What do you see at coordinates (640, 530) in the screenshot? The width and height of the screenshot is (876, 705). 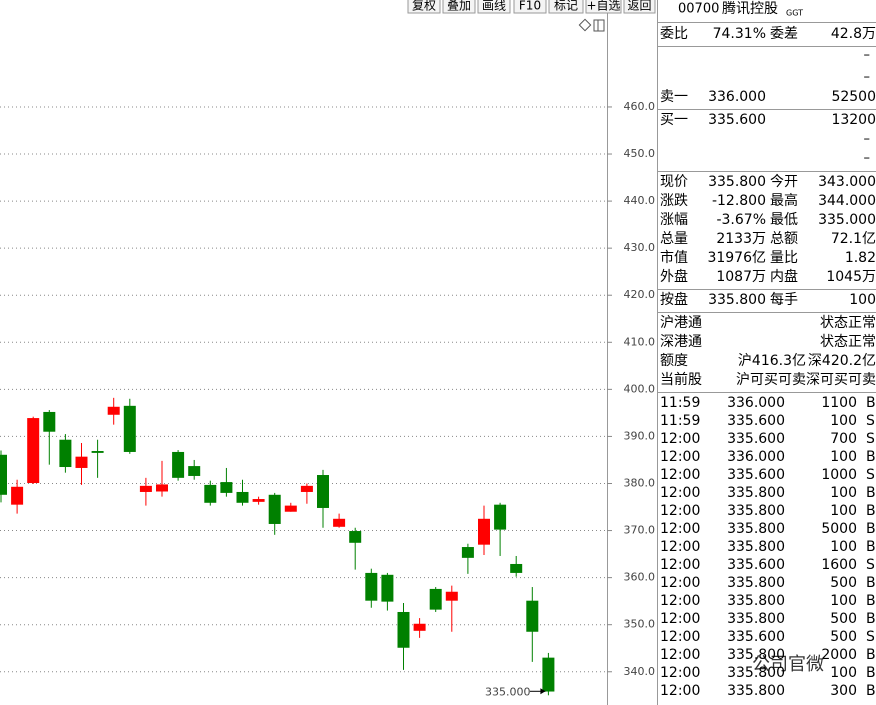 I see `y-tick-label: 370.0` at bounding box center [640, 530].